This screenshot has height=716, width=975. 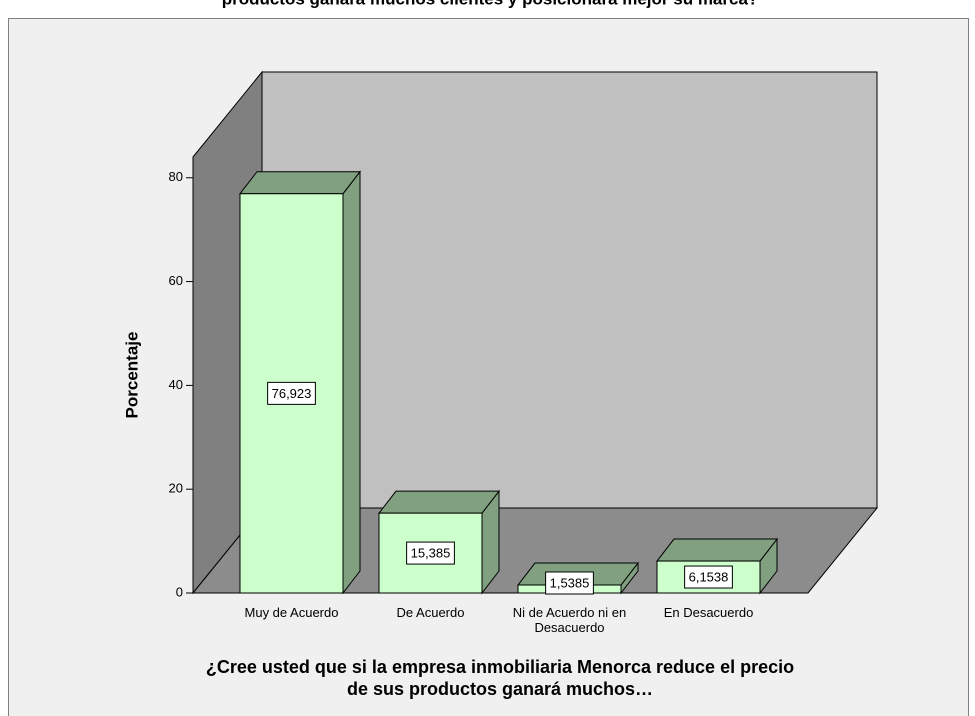 What do you see at coordinates (179, 591) in the screenshot?
I see `y-tick-label: 0` at bounding box center [179, 591].